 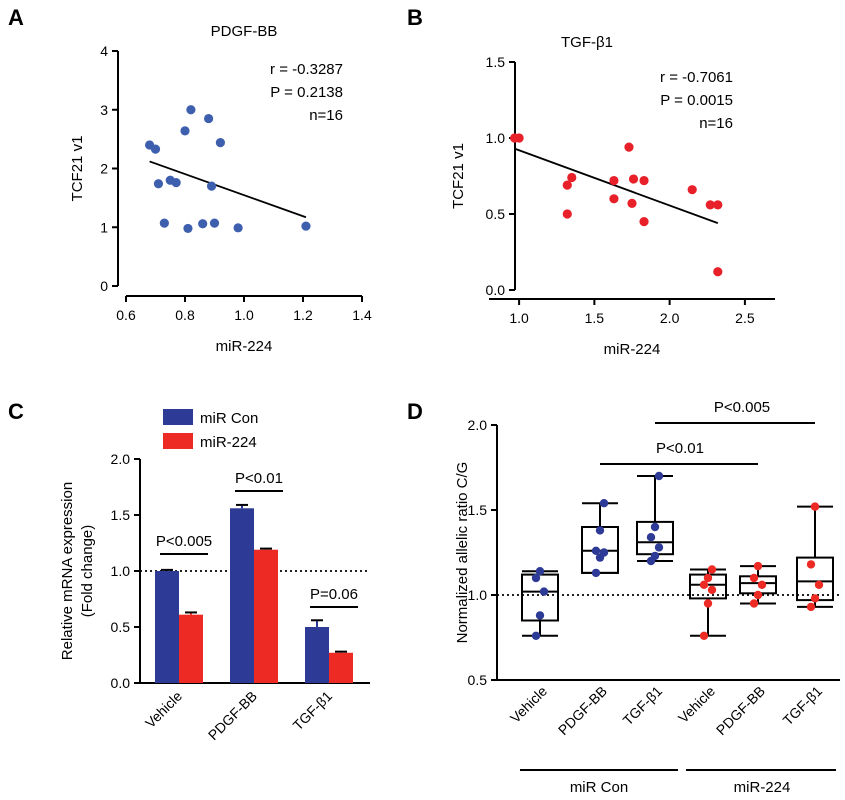 I want to click on panel-c-legend-label: miR Con, so click(x=229, y=418).